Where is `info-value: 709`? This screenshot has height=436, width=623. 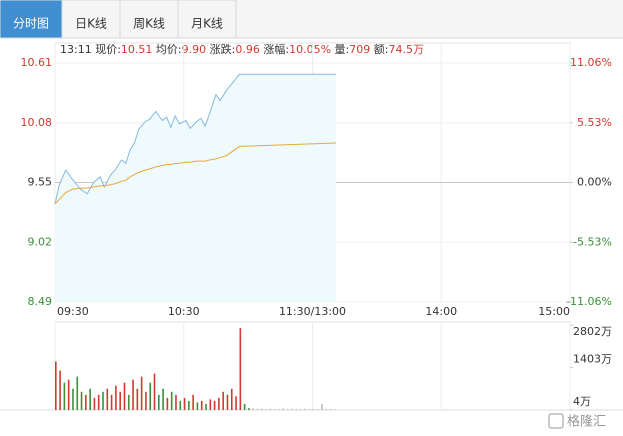
info-value: 709 is located at coordinates (359, 49).